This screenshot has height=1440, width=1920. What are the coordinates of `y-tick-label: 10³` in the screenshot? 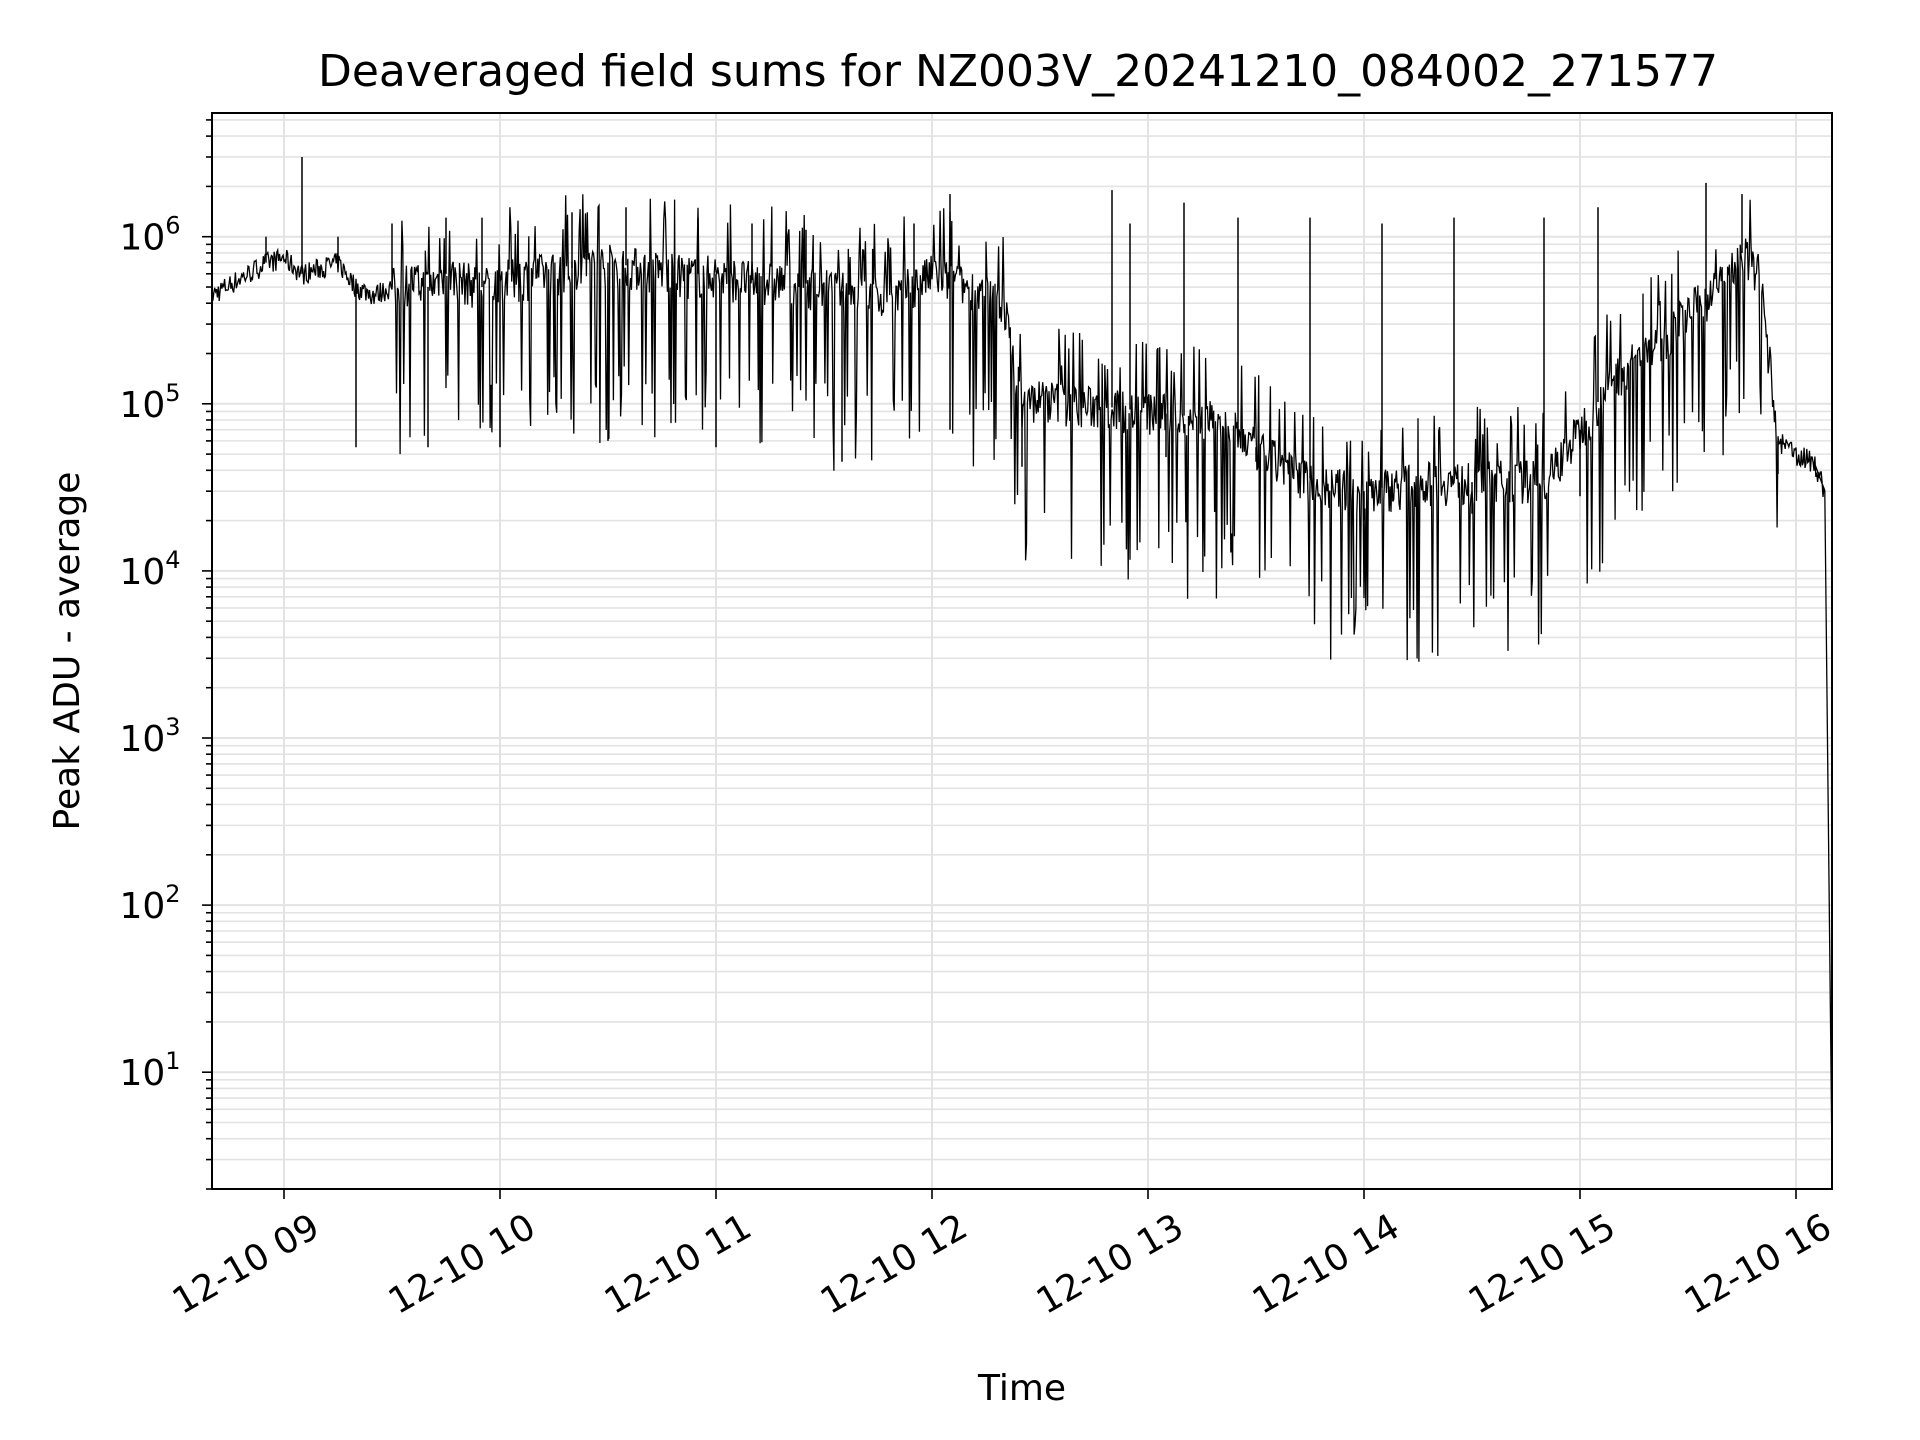 It's located at (149, 736).